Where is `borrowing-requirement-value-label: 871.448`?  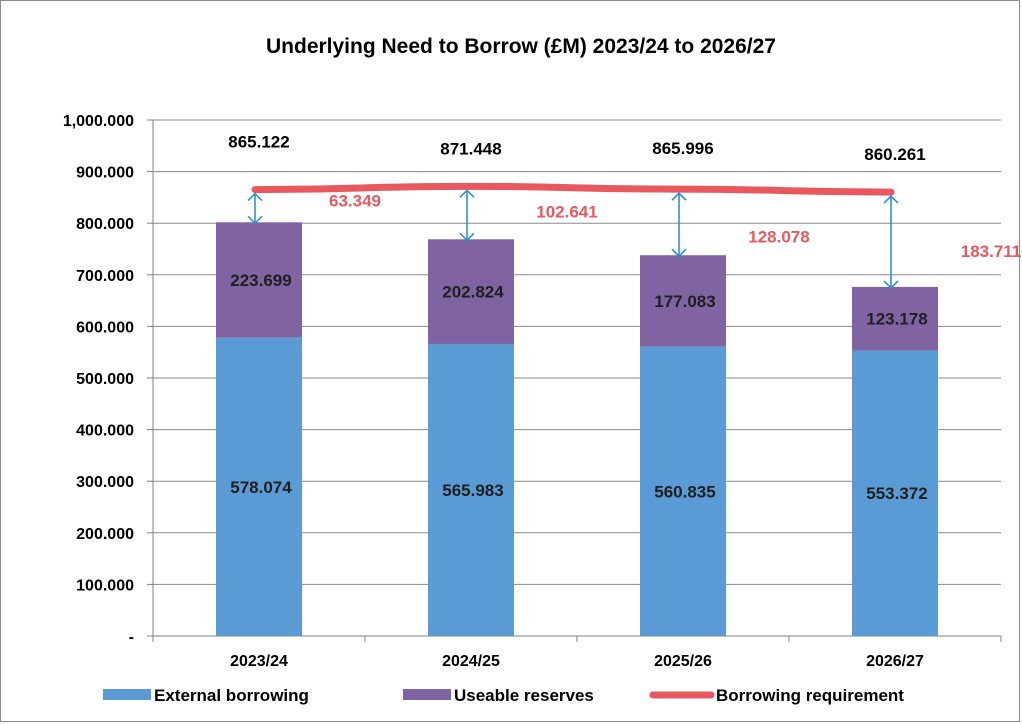 borrowing-requirement-value-label: 871.448 is located at coordinates (470, 148).